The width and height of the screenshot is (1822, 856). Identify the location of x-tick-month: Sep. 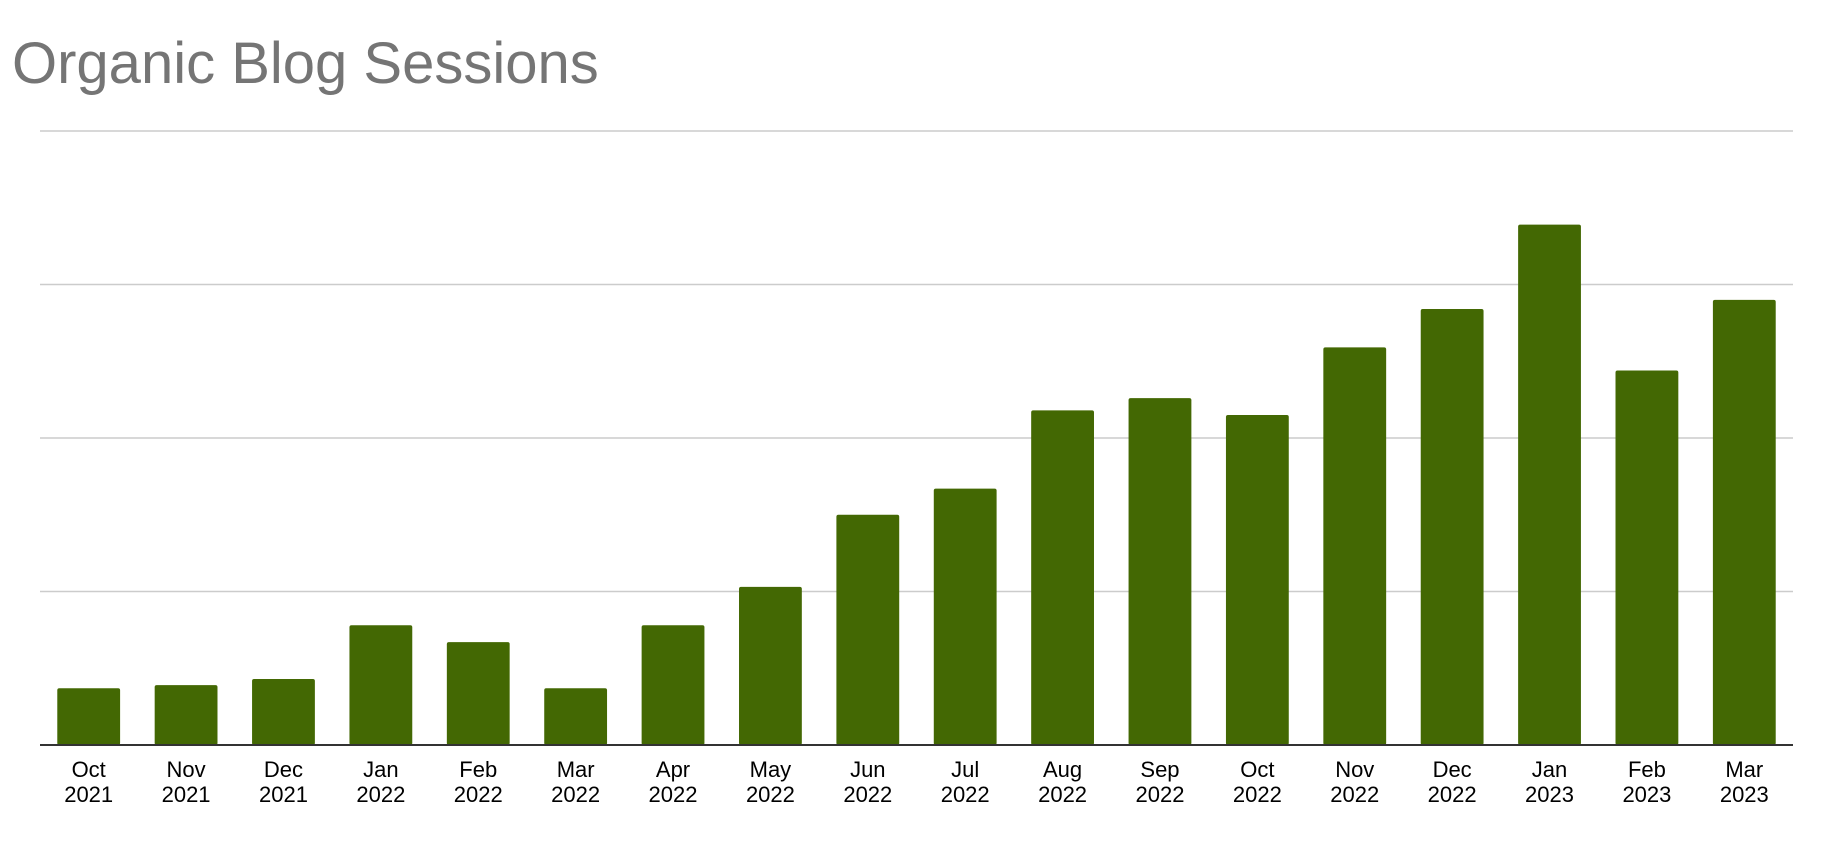
(1159, 769).